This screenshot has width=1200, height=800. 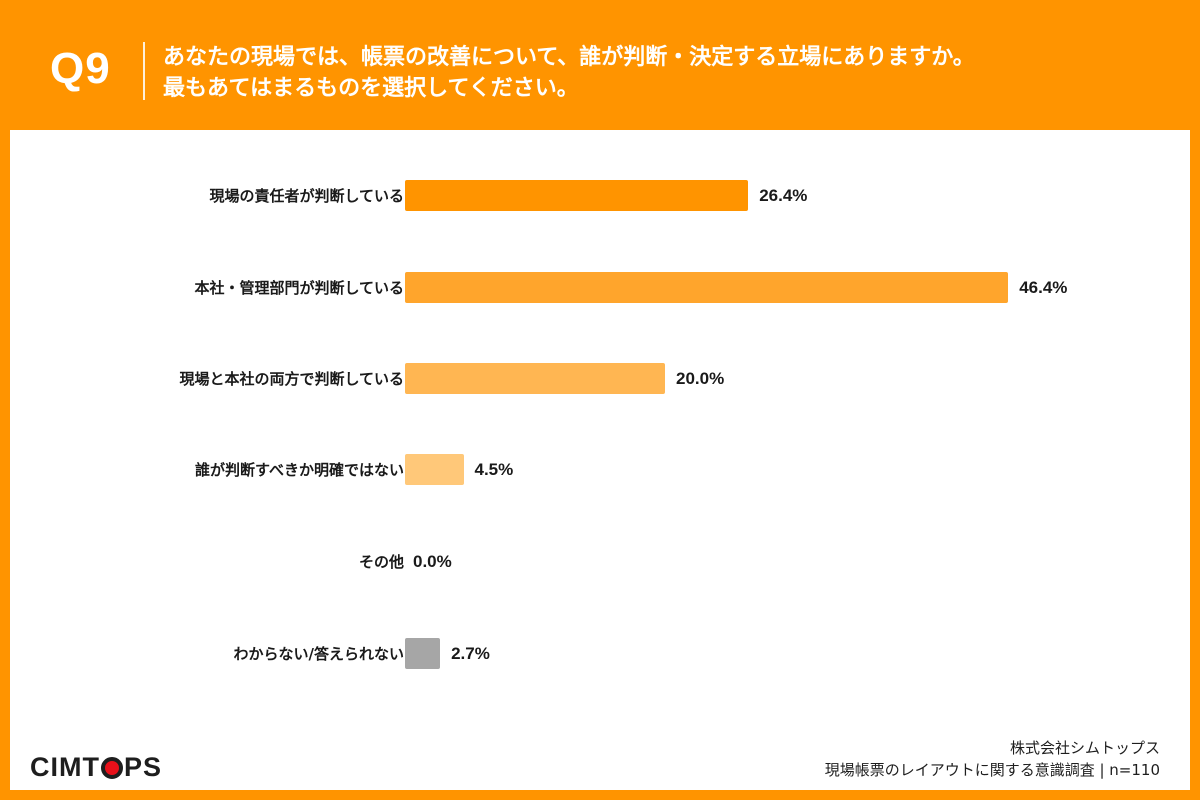 What do you see at coordinates (1084, 748) in the screenshot?
I see `company-name: 株式会社シムトップス` at bounding box center [1084, 748].